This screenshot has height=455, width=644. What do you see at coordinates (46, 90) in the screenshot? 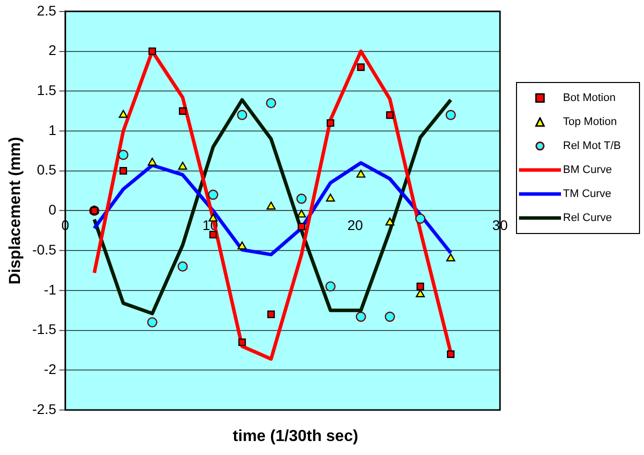
I see `y-tick-label: 1.5` at bounding box center [46, 90].